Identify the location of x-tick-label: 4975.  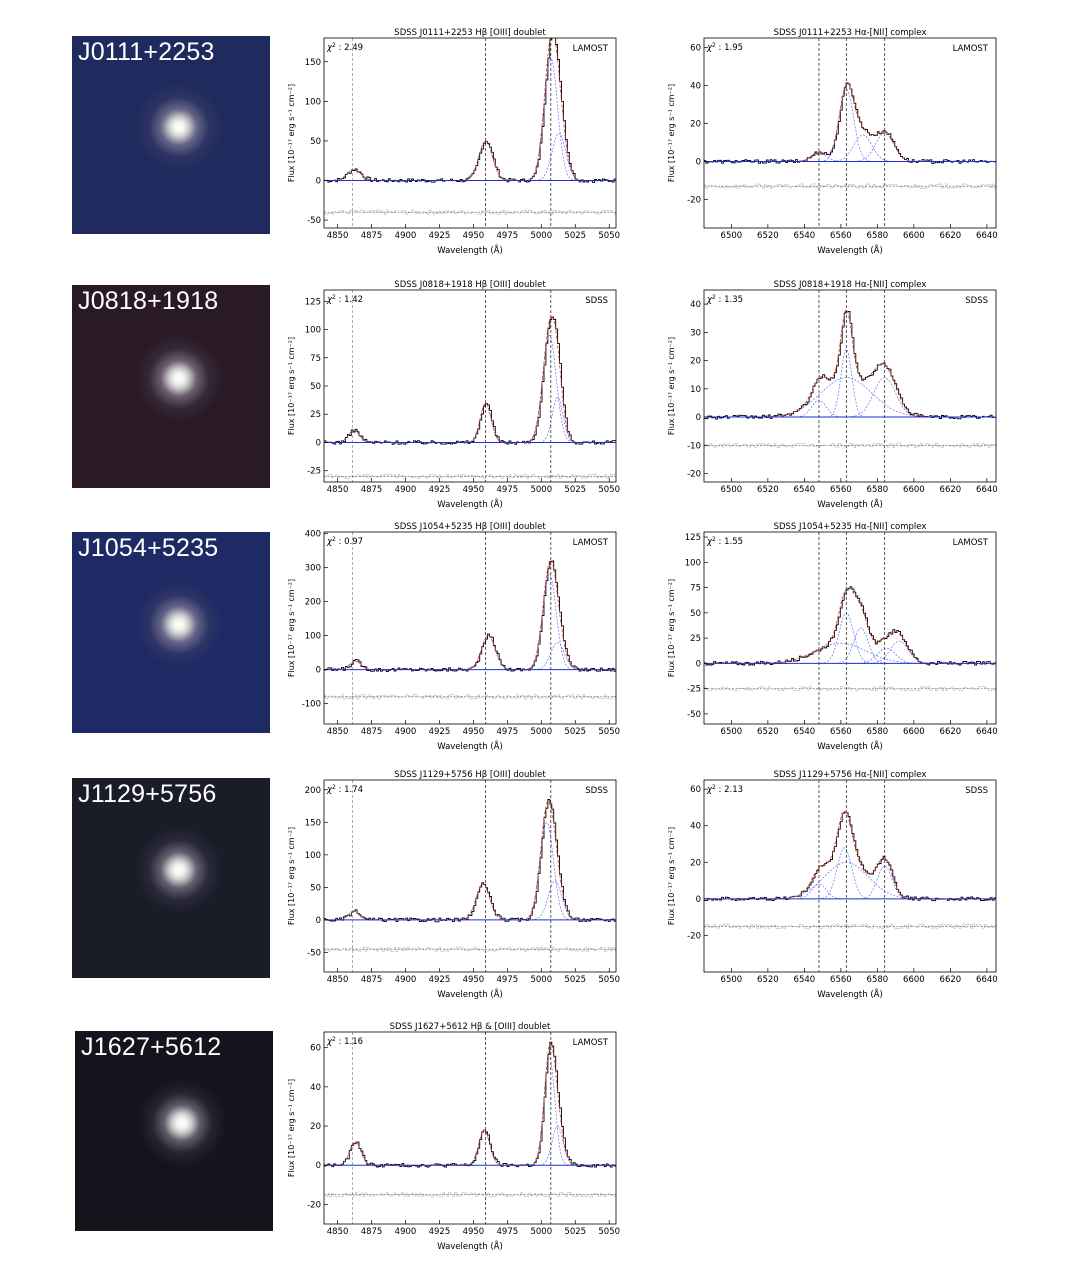
(508, 980).